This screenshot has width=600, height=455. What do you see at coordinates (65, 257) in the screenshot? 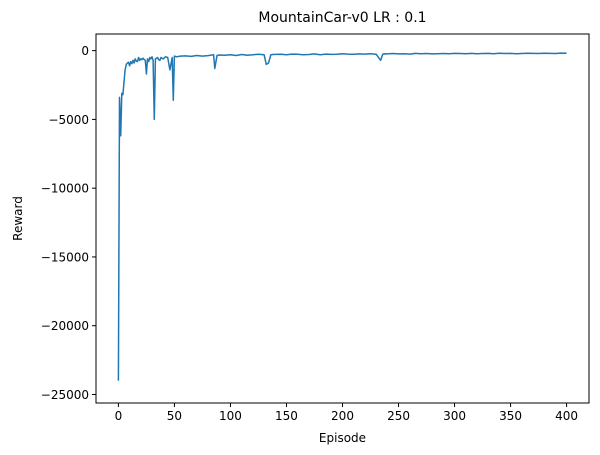
I see `y-tick-label: −15000` at bounding box center [65, 257].